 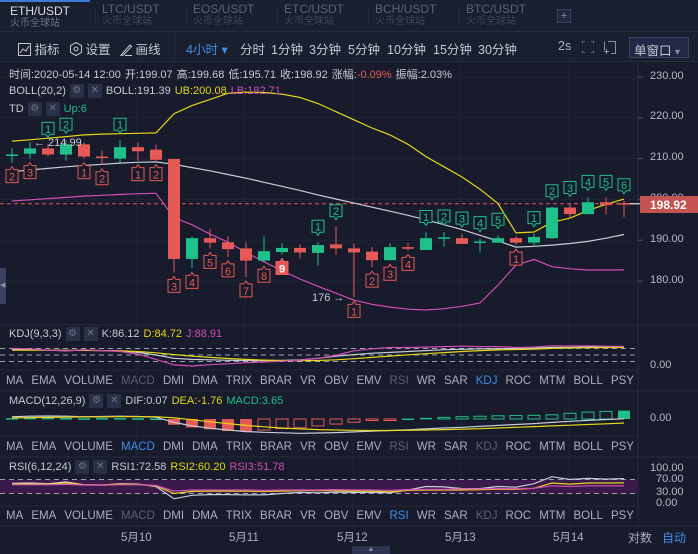 What do you see at coordinates (406, 50) in the screenshot?
I see `period-10min: 10分钟` at bounding box center [406, 50].